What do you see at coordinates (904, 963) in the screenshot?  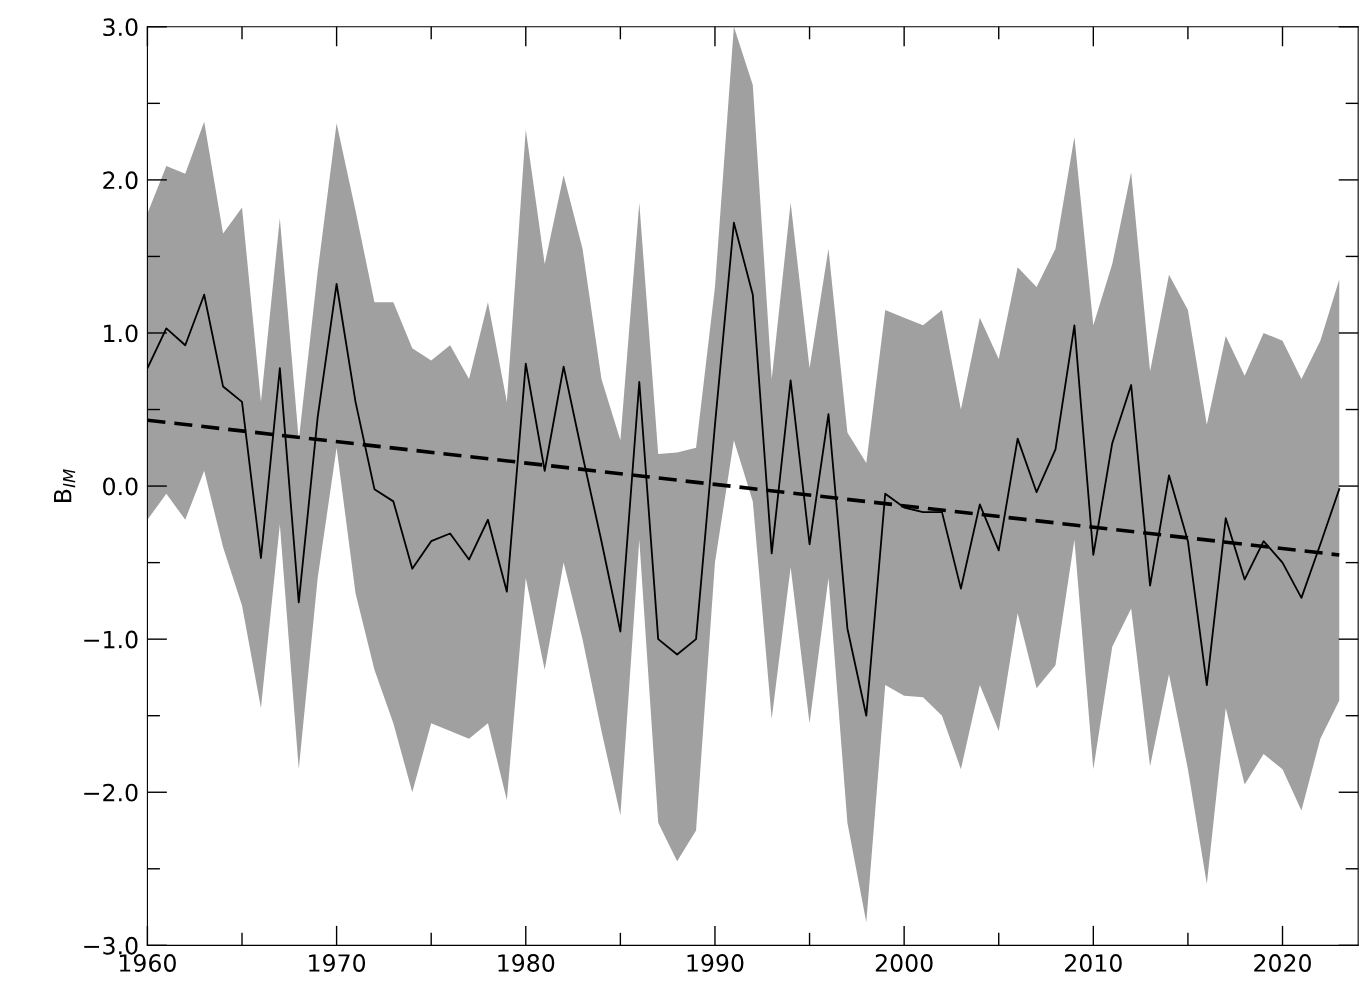 I see `x-tick-label: 2000` at bounding box center [904, 963].